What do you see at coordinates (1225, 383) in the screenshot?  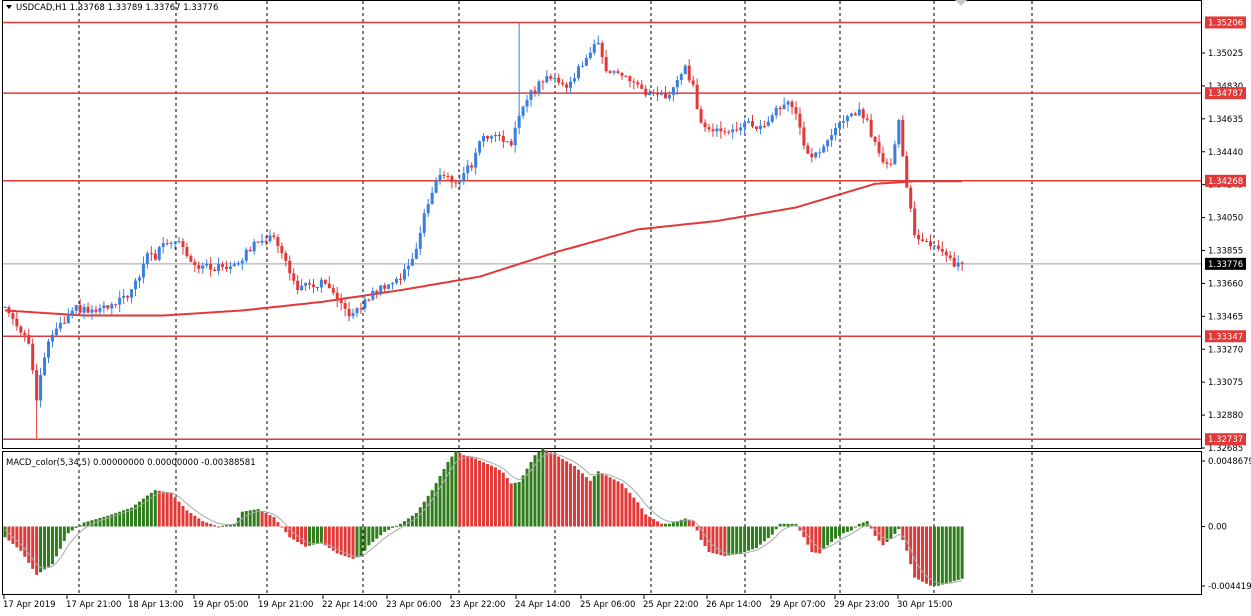 I see `price-tick-label: 1.33075` at bounding box center [1225, 383].